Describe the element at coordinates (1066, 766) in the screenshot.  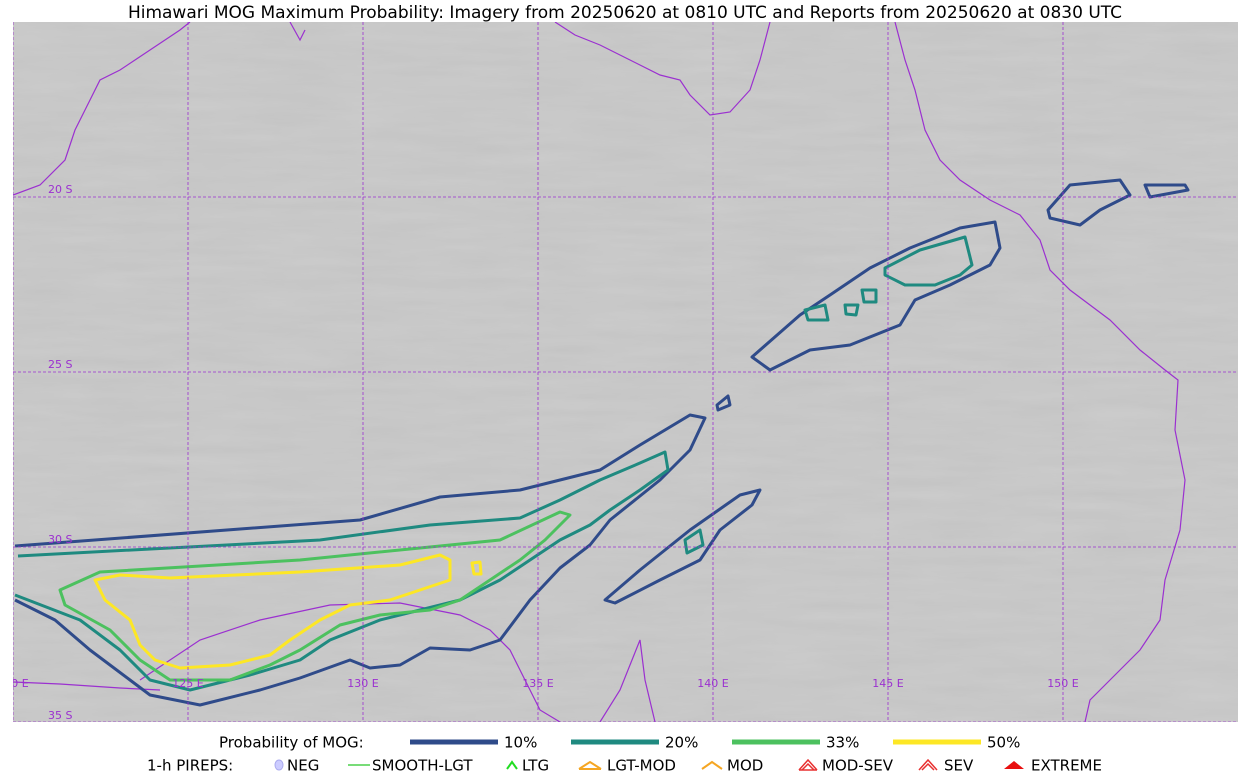
I see `pirep-label: EXTREME` at that location.